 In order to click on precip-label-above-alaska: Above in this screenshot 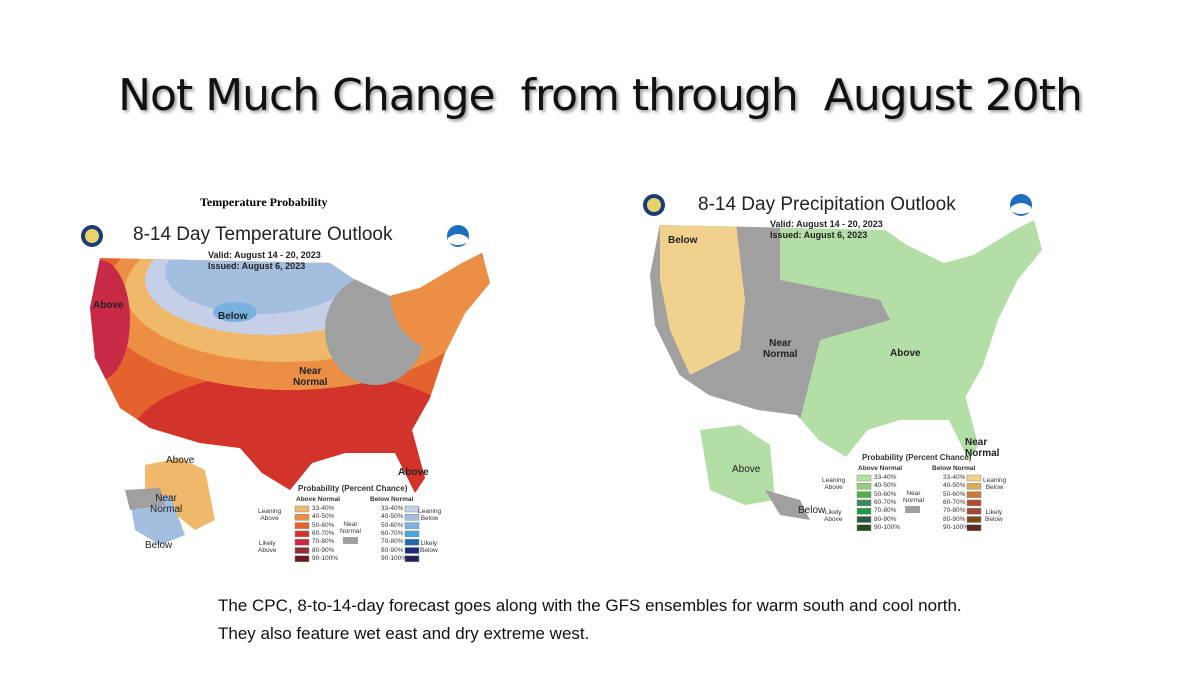, I will do `click(746, 469)`.